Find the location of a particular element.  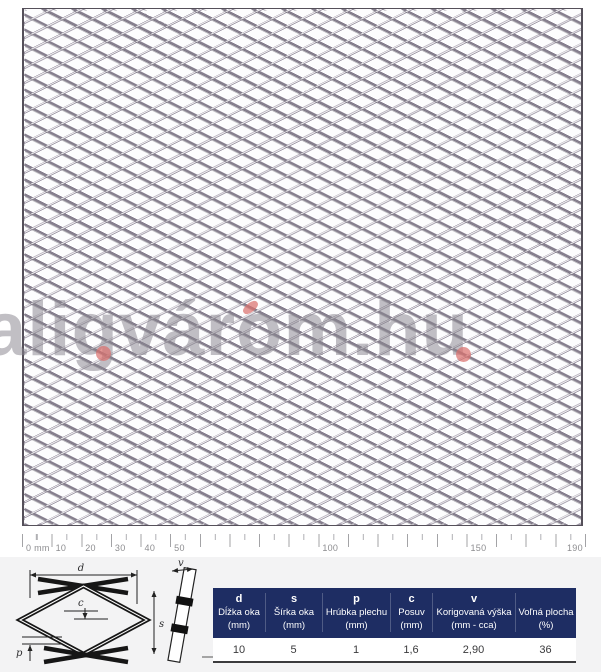

value-s: 5 is located at coordinates (293, 649).